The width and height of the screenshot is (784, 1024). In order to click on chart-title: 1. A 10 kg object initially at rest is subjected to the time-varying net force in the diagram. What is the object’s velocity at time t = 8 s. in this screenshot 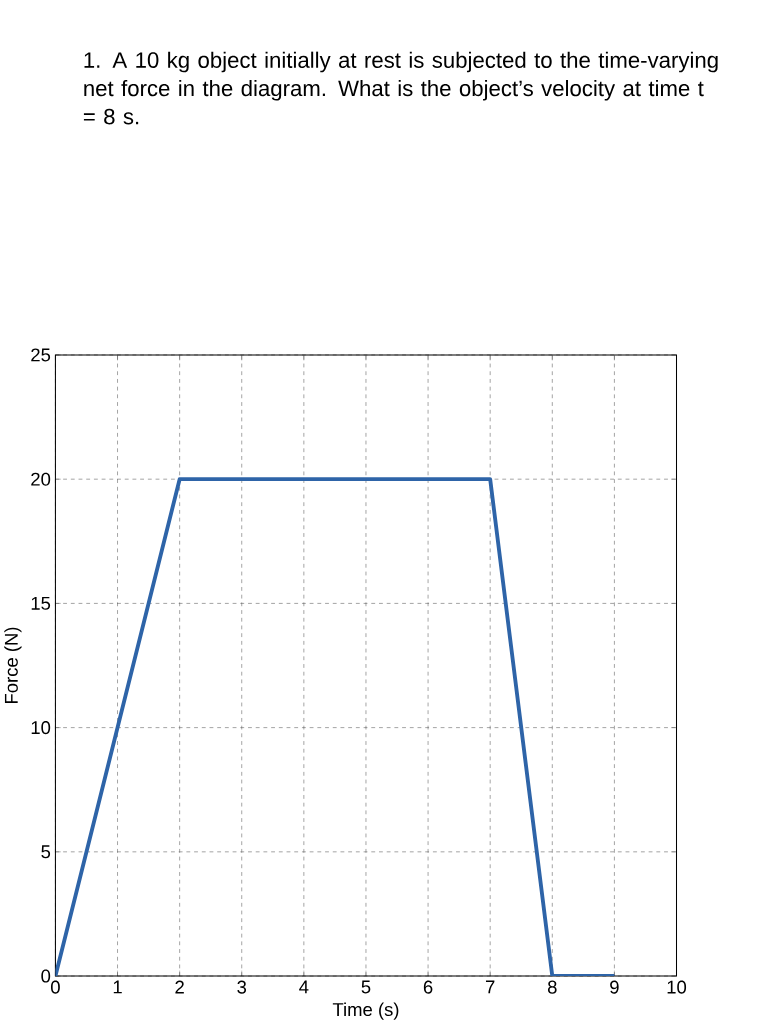, I will do `click(400, 88)`.